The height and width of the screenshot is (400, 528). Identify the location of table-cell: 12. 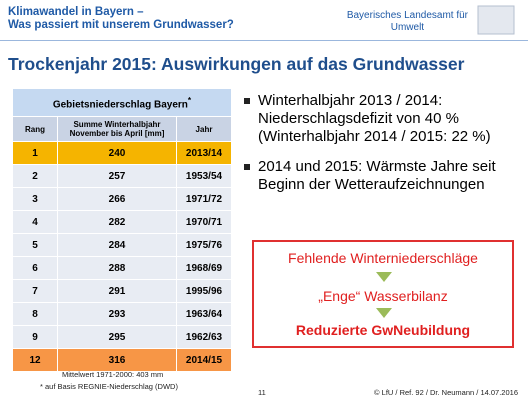
(35, 360).